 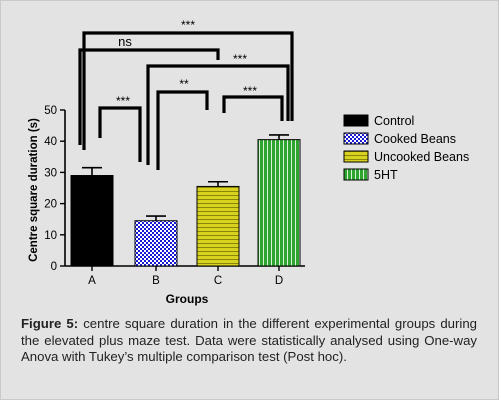 I want to click on x-tick-label: C, so click(x=218, y=281).